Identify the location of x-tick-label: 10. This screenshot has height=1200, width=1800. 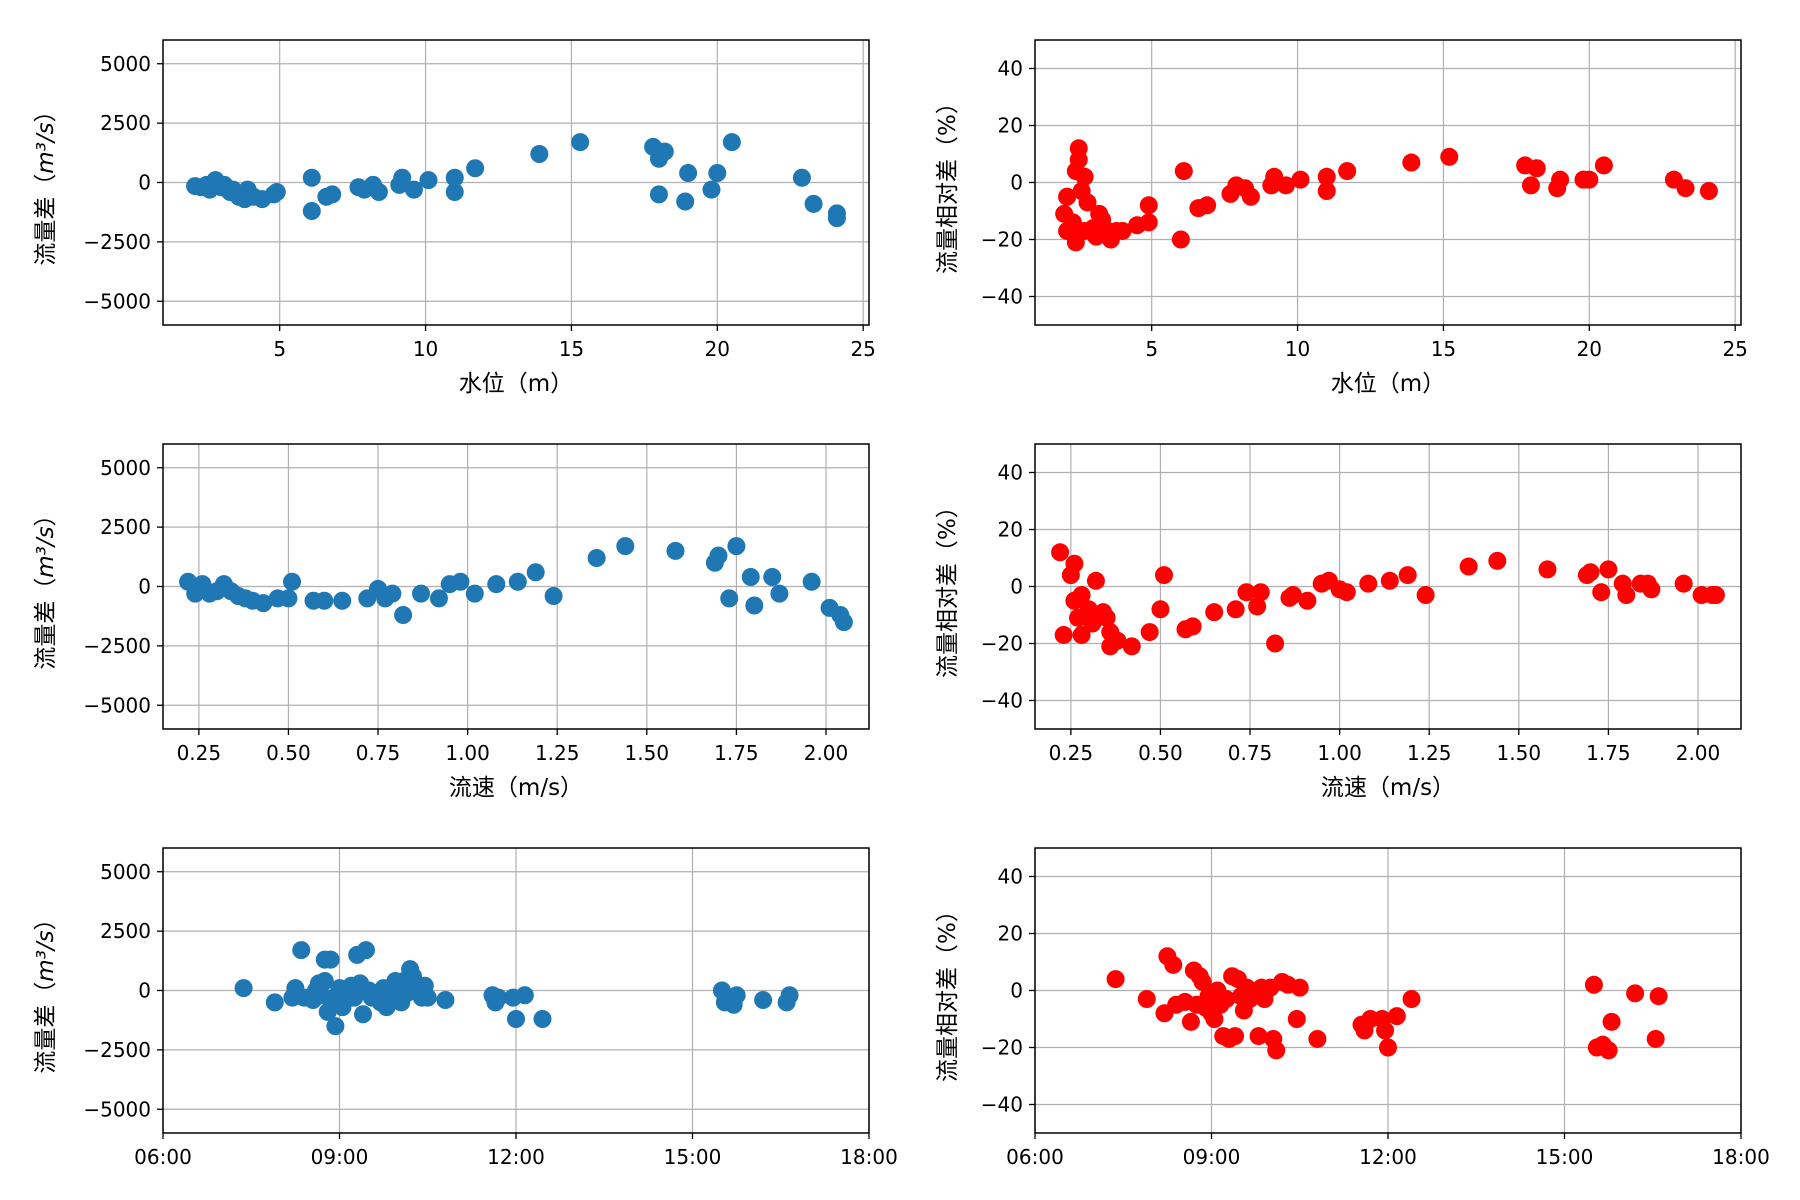
(1297, 349).